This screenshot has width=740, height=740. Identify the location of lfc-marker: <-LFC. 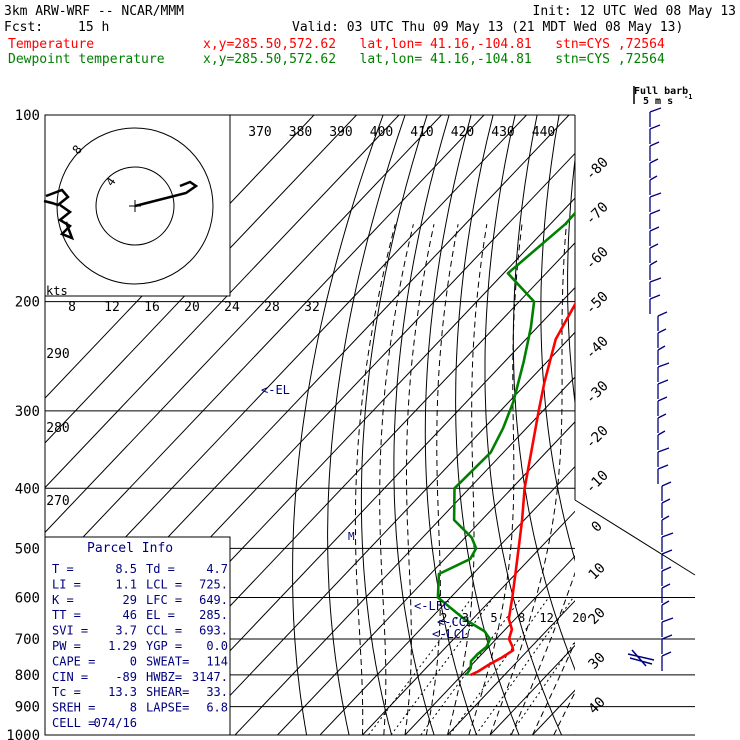
(432, 606).